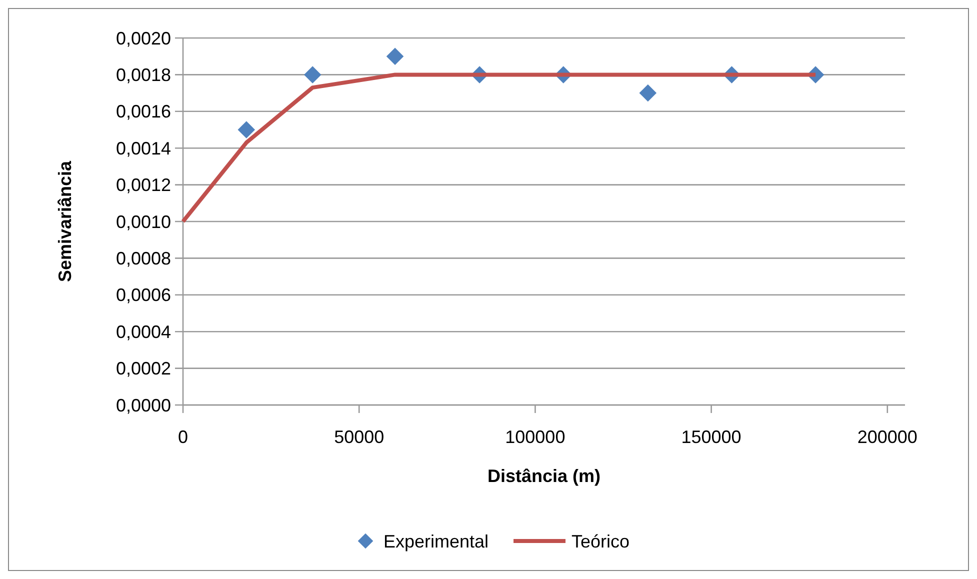 This screenshot has height=579, width=977. I want to click on x-axis-title: Distância (m), so click(544, 476).